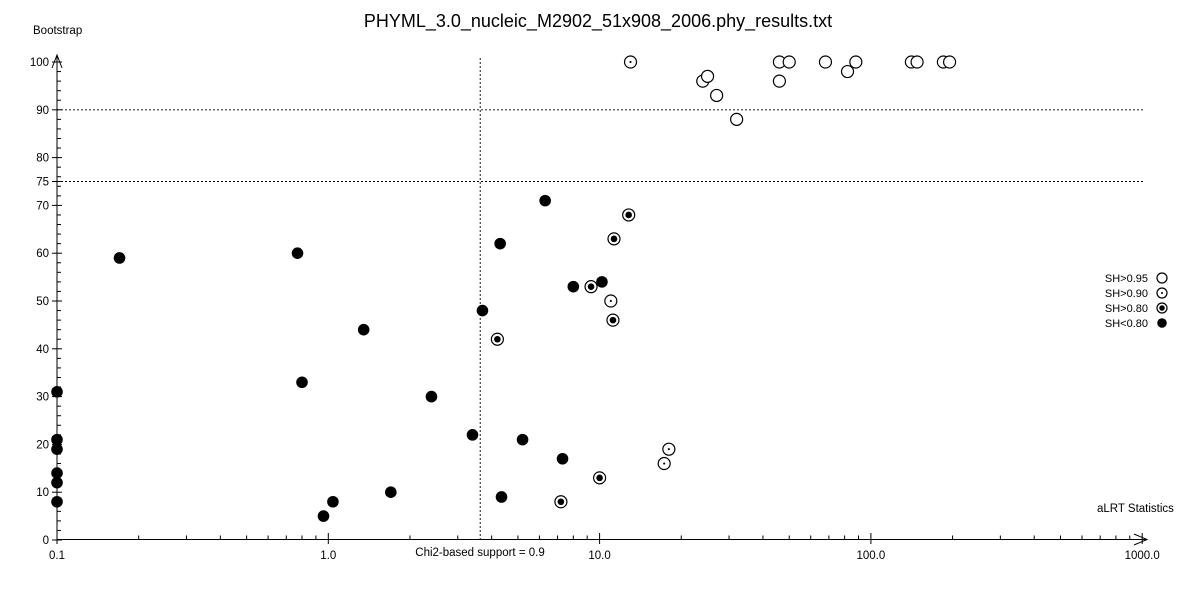  I want to click on legend: SH>0.95 SH>0.90 SH>0.80 SH<0.80, so click(1136, 301).